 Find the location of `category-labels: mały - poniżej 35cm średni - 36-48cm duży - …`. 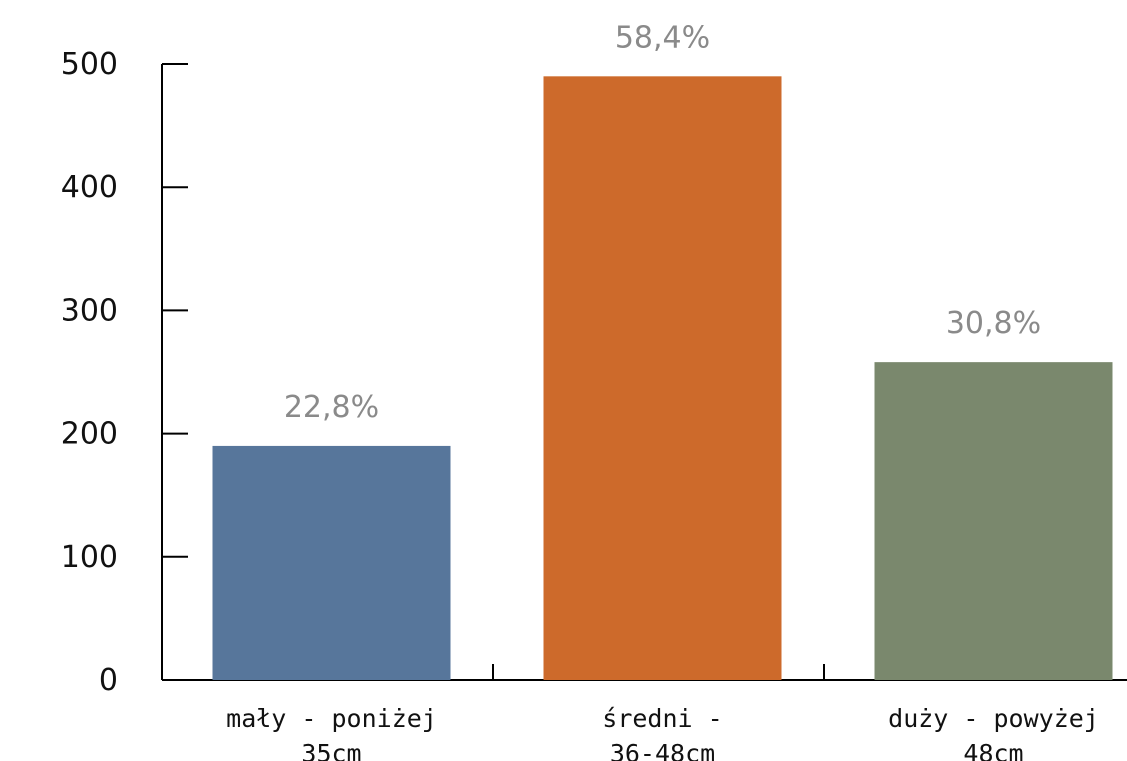

category-labels: mały - poniżej 35cm średni - 36-48cm duży - … is located at coordinates (662, 732).